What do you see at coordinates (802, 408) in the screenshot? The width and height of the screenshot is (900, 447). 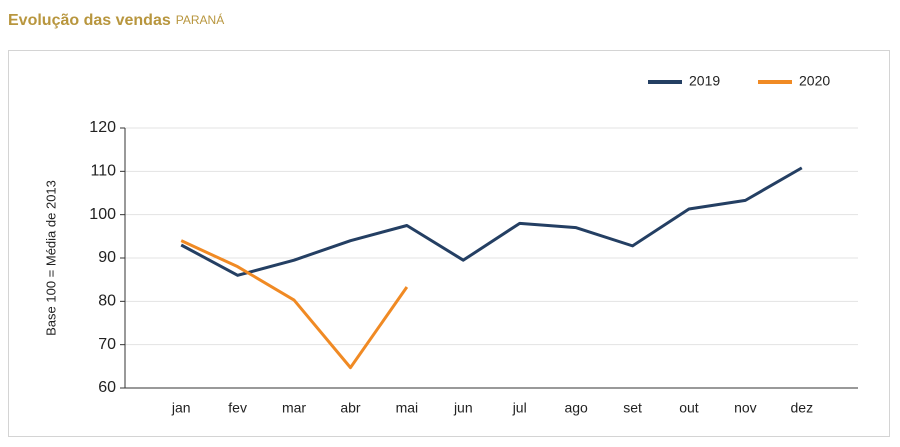 I see `x-tick-label: dez` at bounding box center [802, 408].